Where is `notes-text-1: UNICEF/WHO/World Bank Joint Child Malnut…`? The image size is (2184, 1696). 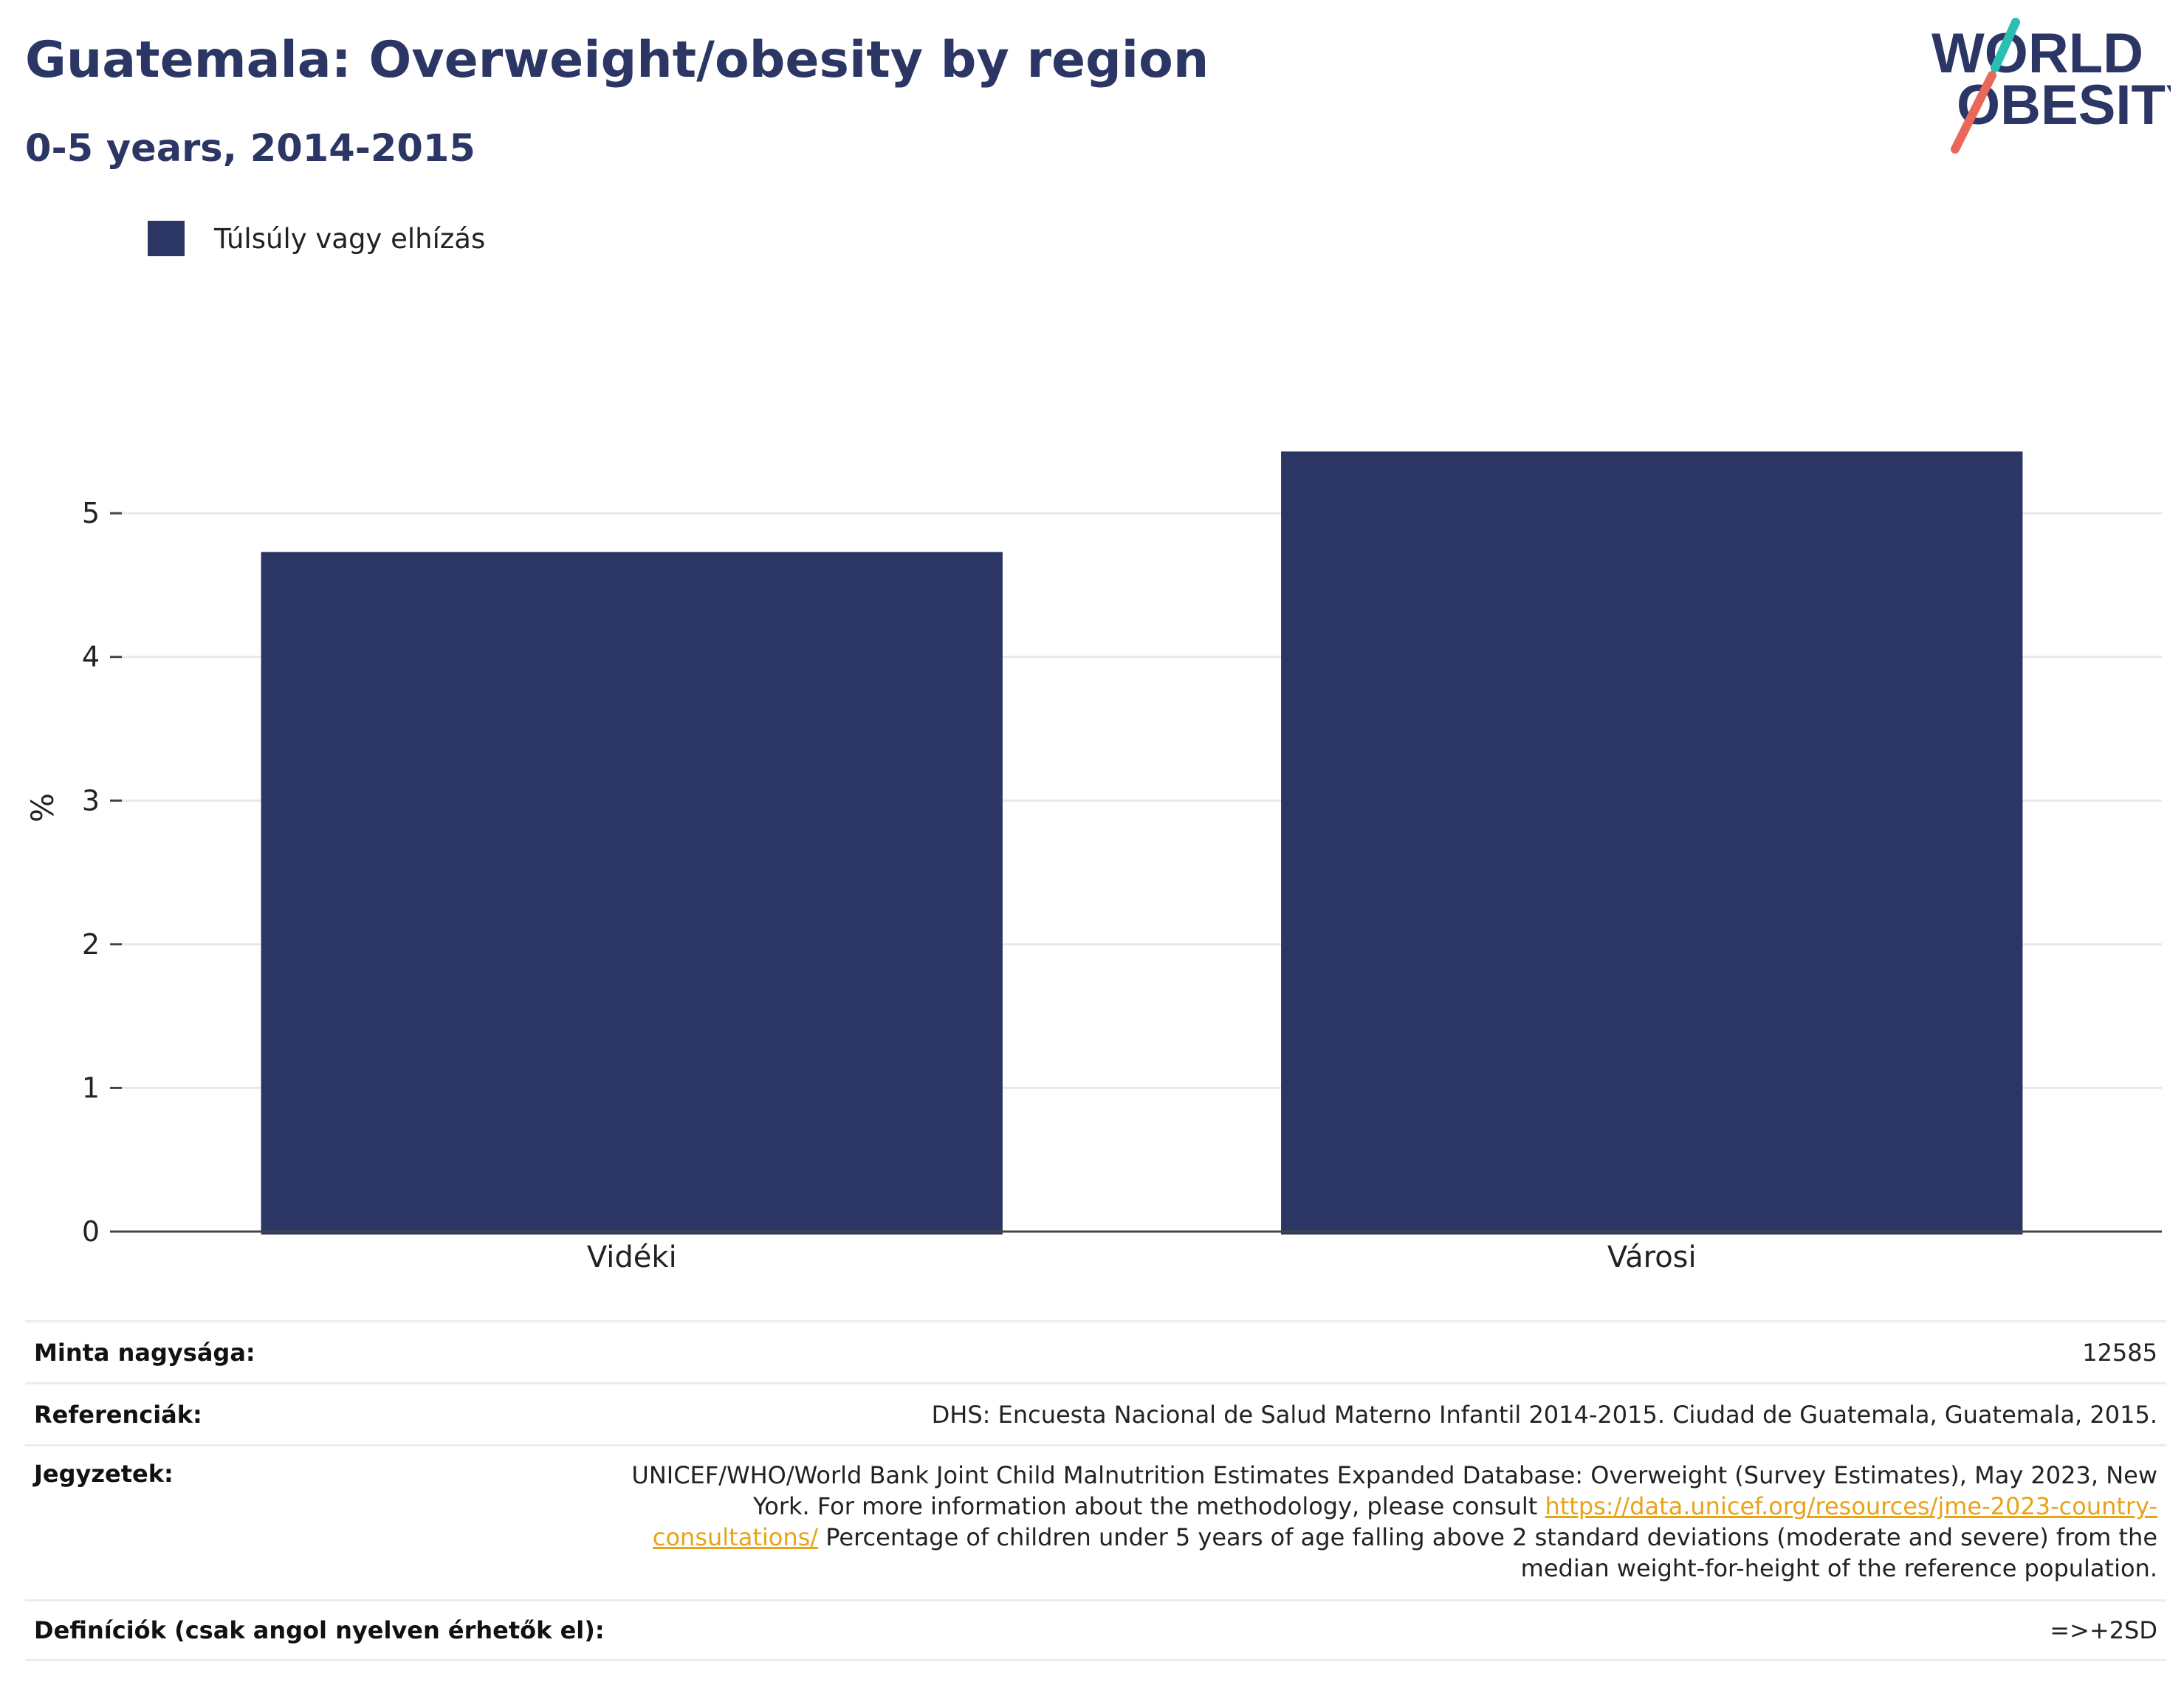 notes-text-1: UNICEF/WHO/World Bank Joint Child Malnut… is located at coordinates (1394, 1490).